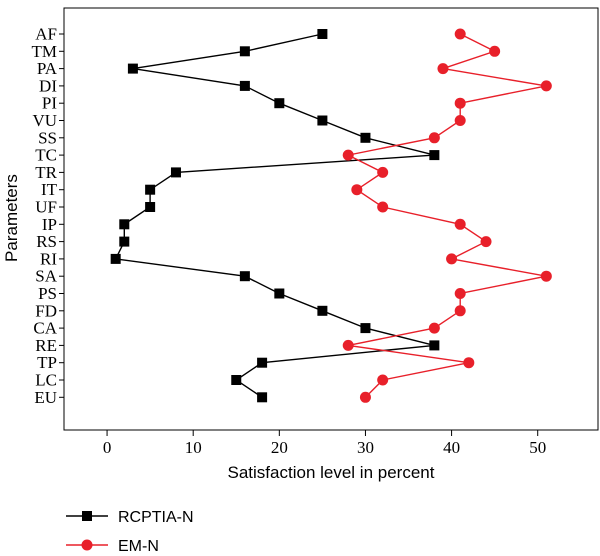  What do you see at coordinates (87, 545) in the screenshot?
I see `legend-marker-em-n` at bounding box center [87, 545].